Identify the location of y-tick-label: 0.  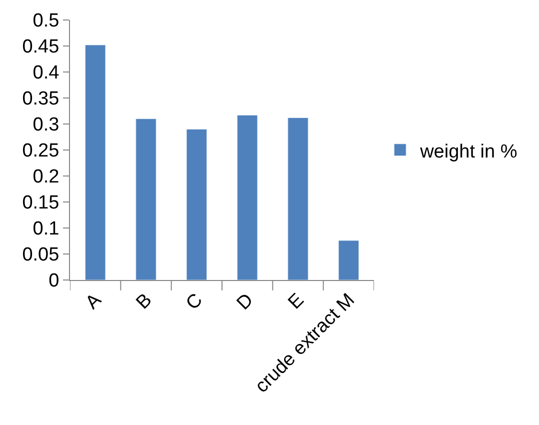
(54, 281).